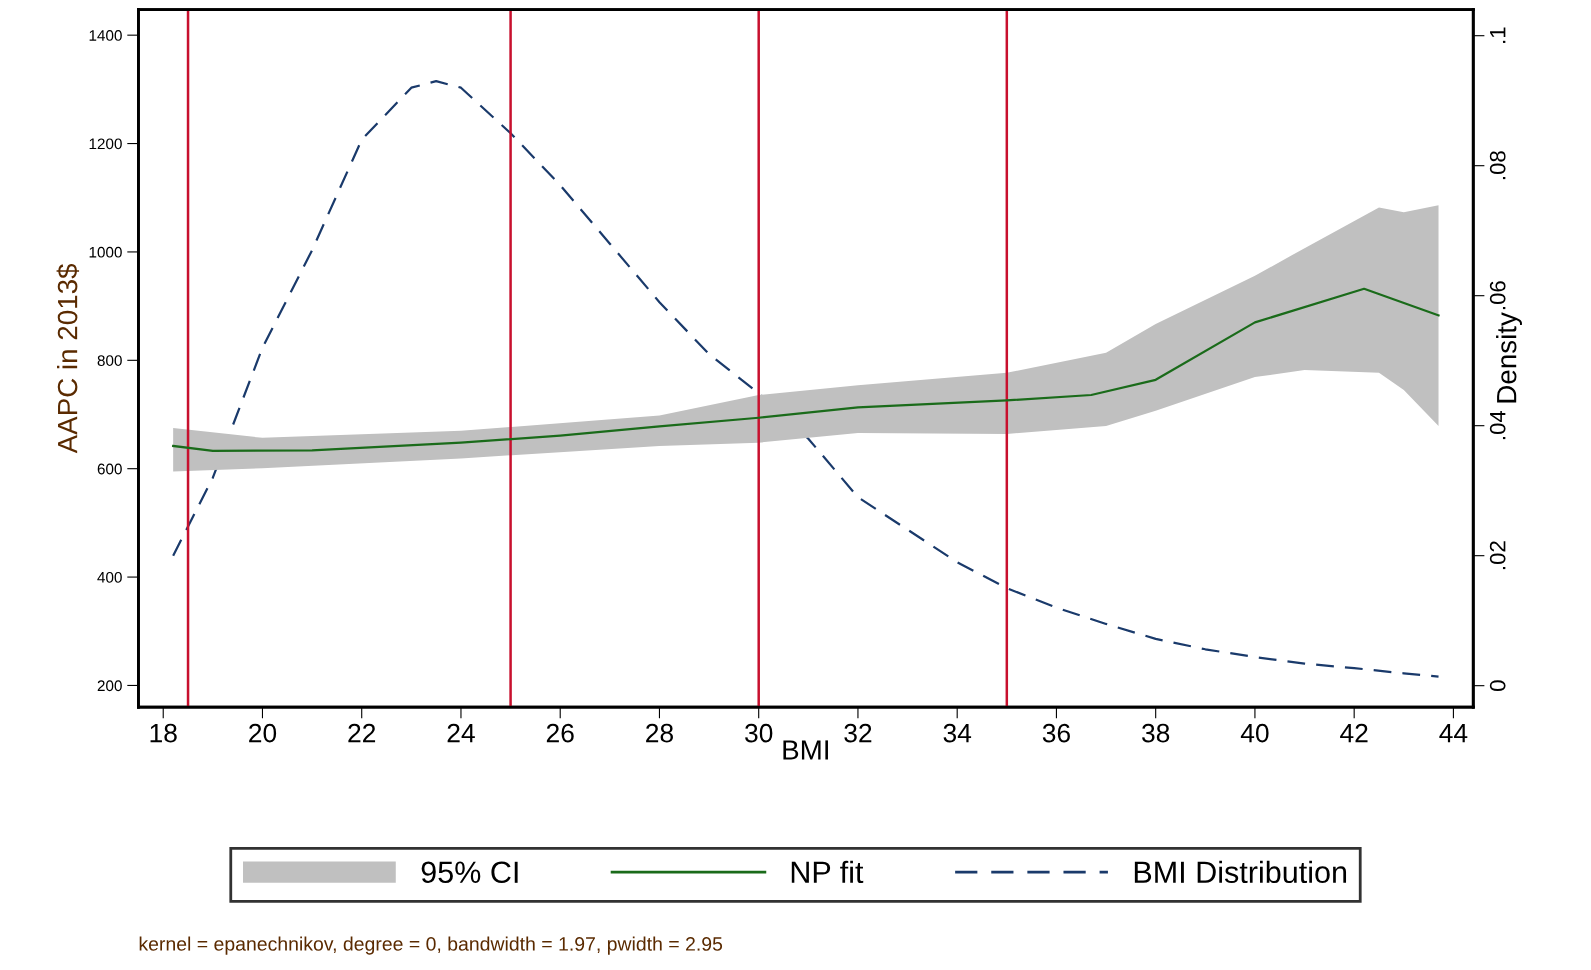  What do you see at coordinates (1498, 35) in the screenshot?
I see `y2-tick-label: .1` at bounding box center [1498, 35].